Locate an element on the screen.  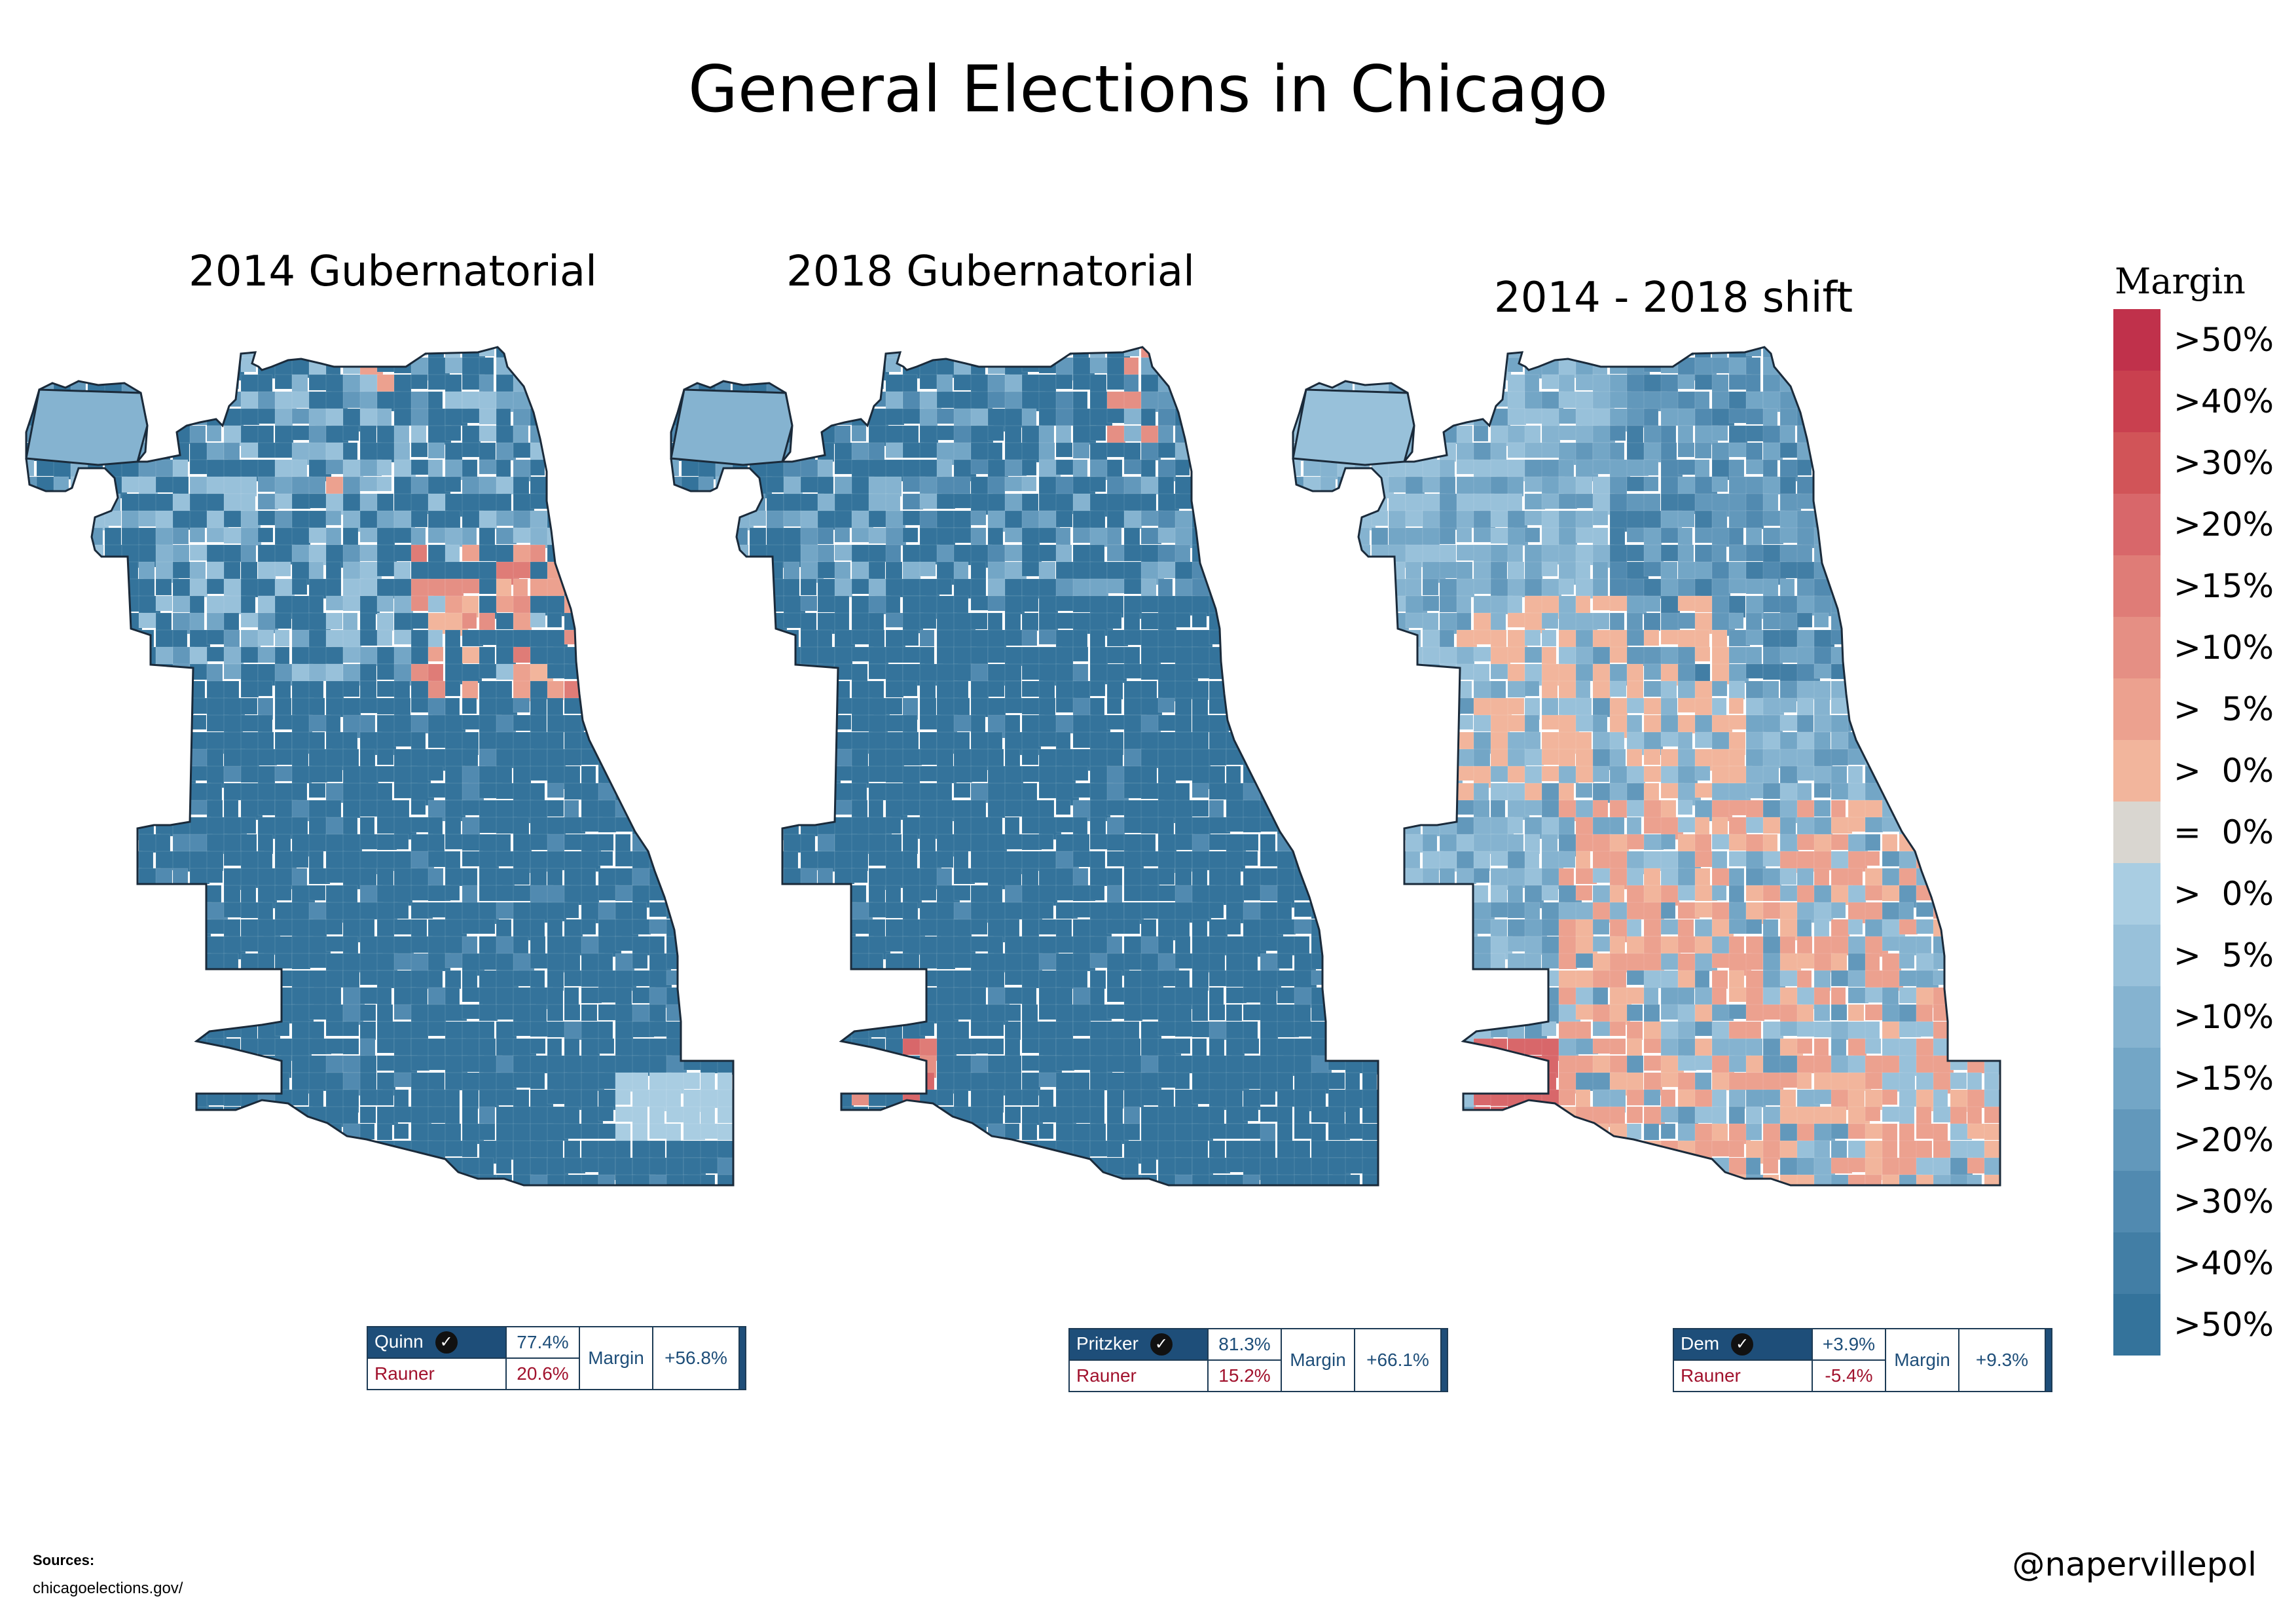
author-handle: @napervillepol is located at coordinates (2134, 1564).